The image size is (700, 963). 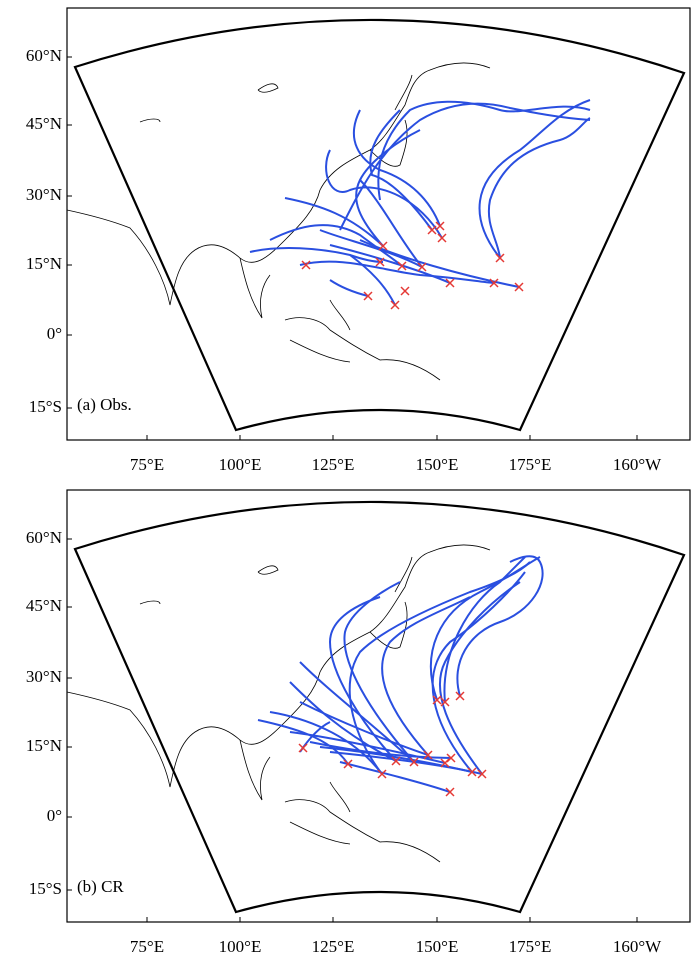 What do you see at coordinates (44, 55) in the screenshot?
I see `lat-label: 60°N` at bounding box center [44, 55].